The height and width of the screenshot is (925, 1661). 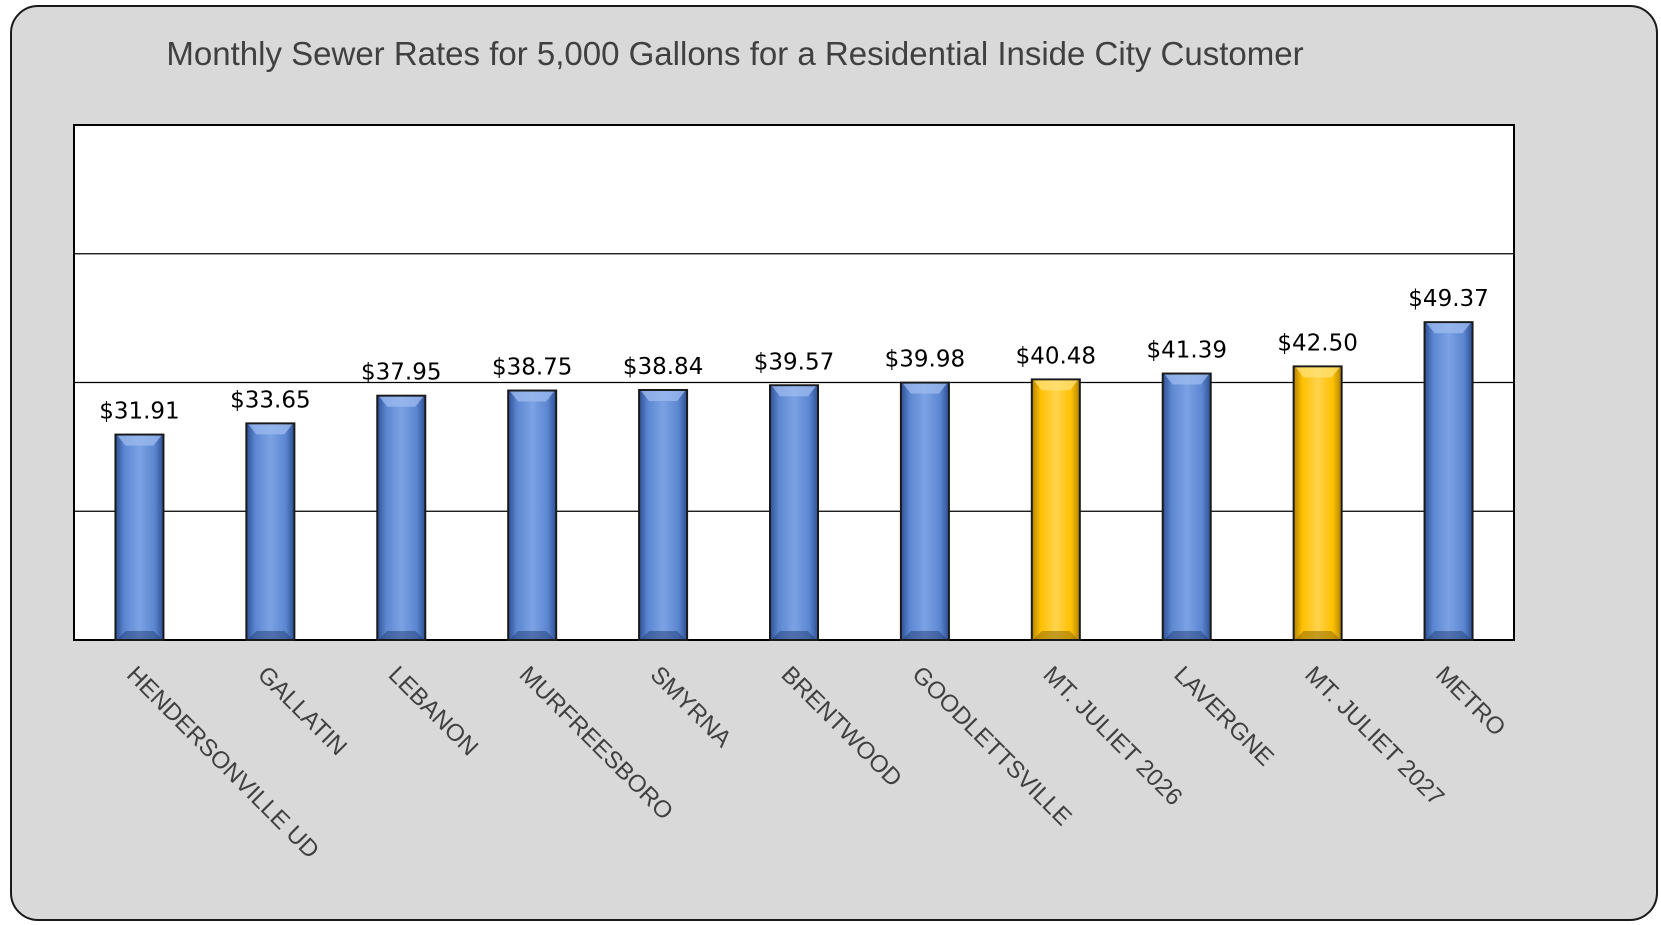 I want to click on category-label: LAVERGNE, so click(x=1223, y=716).